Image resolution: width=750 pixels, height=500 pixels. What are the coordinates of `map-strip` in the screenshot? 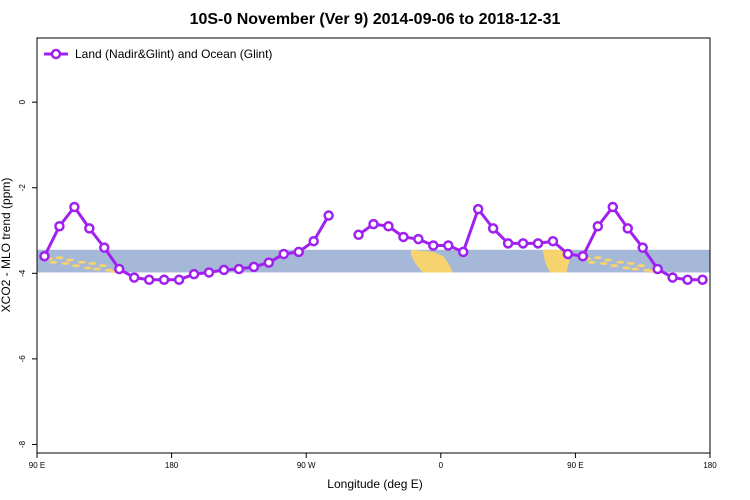 It's located at (373, 261).